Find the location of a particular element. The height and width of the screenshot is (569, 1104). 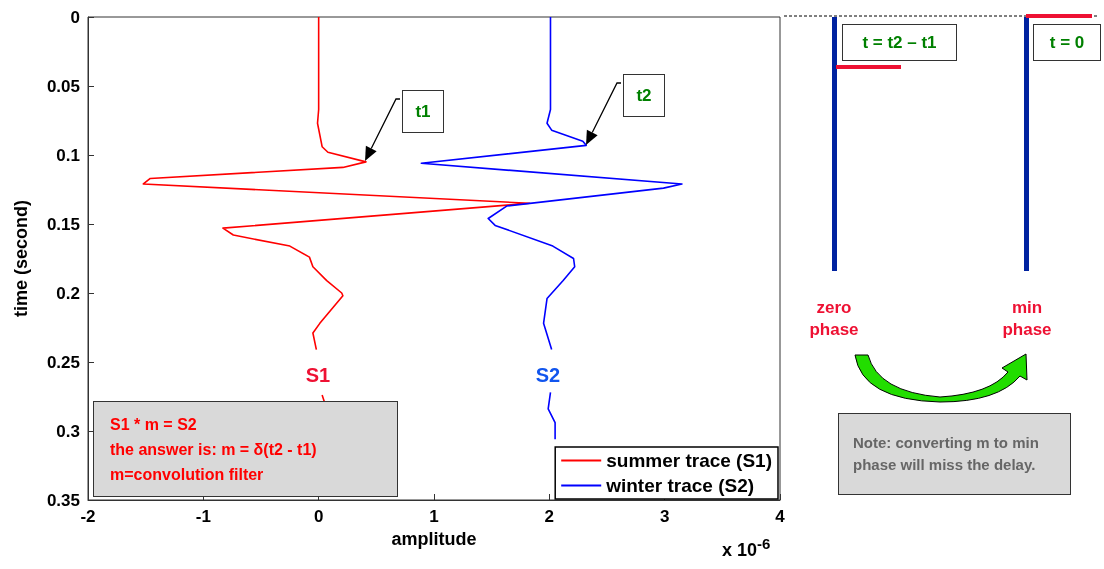

text-box: Note: converting m to min phase will miss the delay. is located at coordinates (954, 454).